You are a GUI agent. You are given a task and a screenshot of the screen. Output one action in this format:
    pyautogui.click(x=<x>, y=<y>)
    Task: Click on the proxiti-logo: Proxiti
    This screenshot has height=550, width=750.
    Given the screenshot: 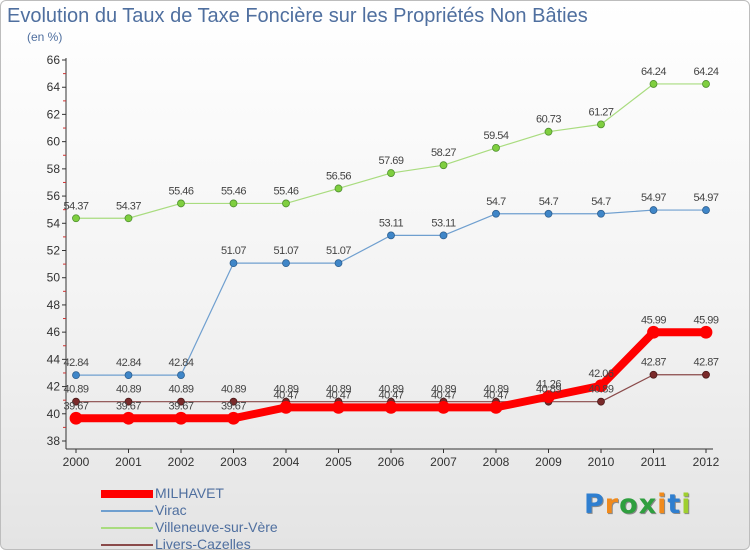 What is the action you would take?
    pyautogui.click(x=638, y=504)
    